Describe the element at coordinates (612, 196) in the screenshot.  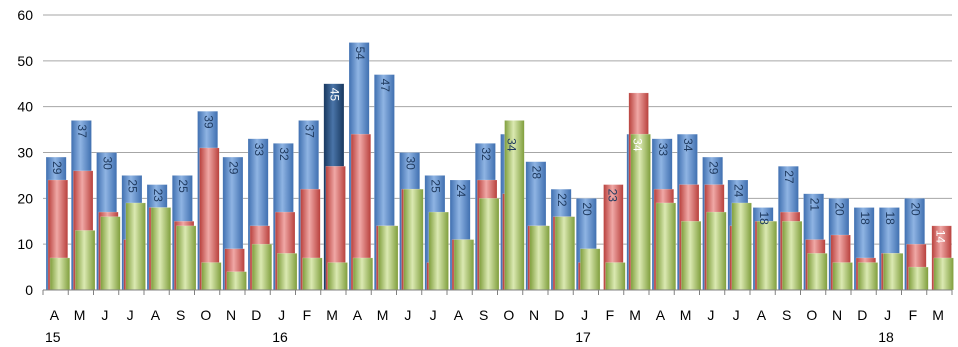
I see `data-label: 23` at that location.